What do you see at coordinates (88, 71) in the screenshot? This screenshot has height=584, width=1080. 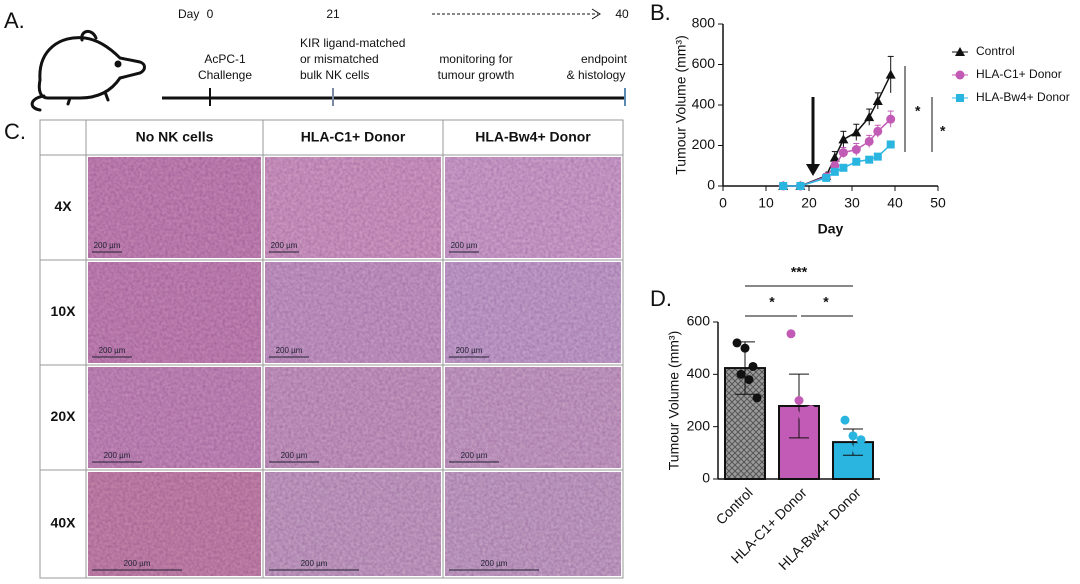 I see `mouse-icon` at bounding box center [88, 71].